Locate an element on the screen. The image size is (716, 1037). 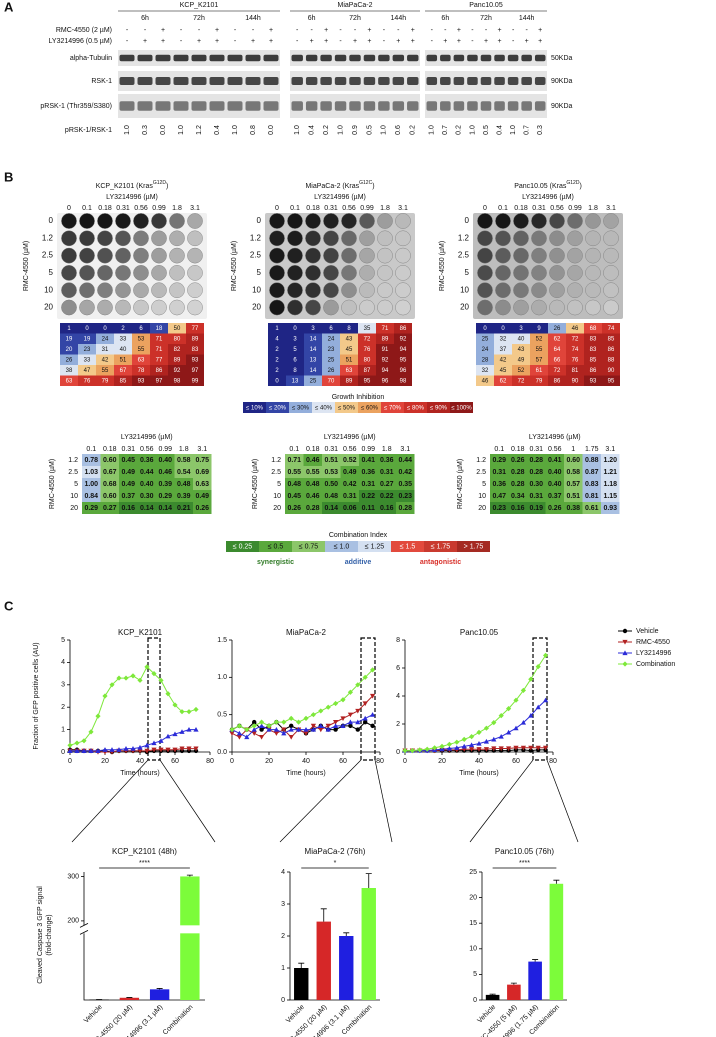
ratio: 0.5 is located at coordinates (369, 130).